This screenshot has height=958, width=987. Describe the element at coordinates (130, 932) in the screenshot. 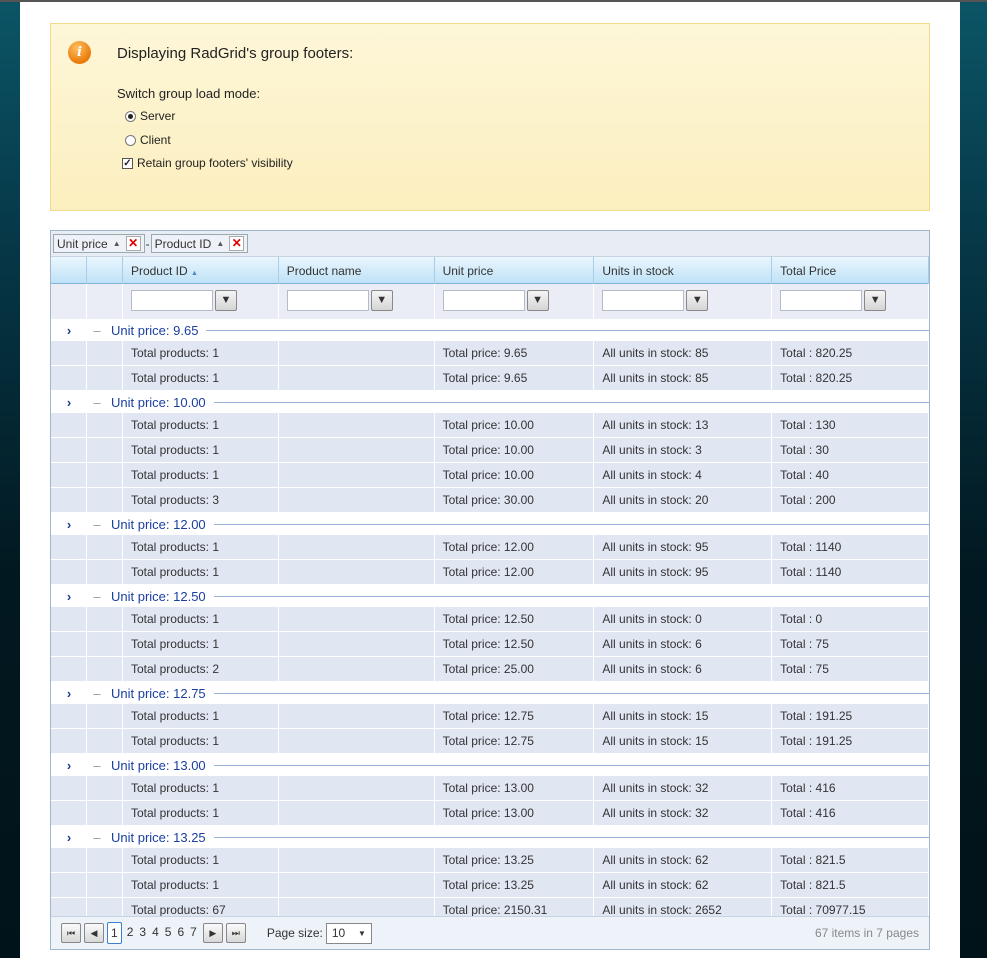

I see `page-link: 2` at that location.